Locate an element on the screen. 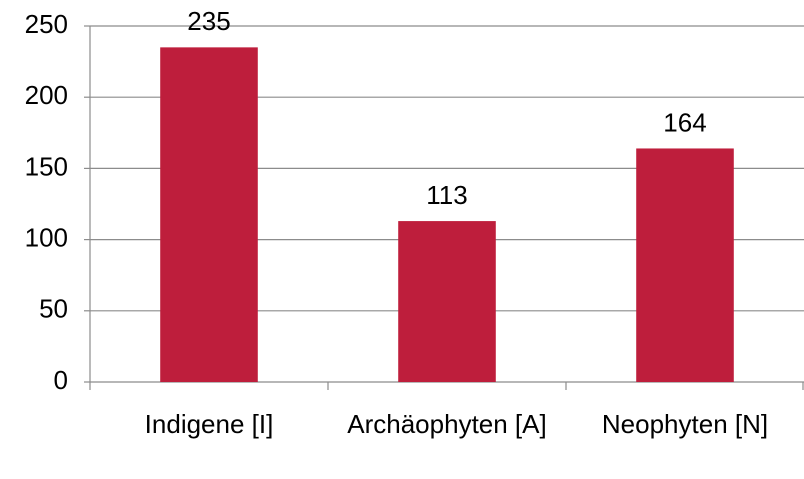  data-label: 235 is located at coordinates (208, 21).